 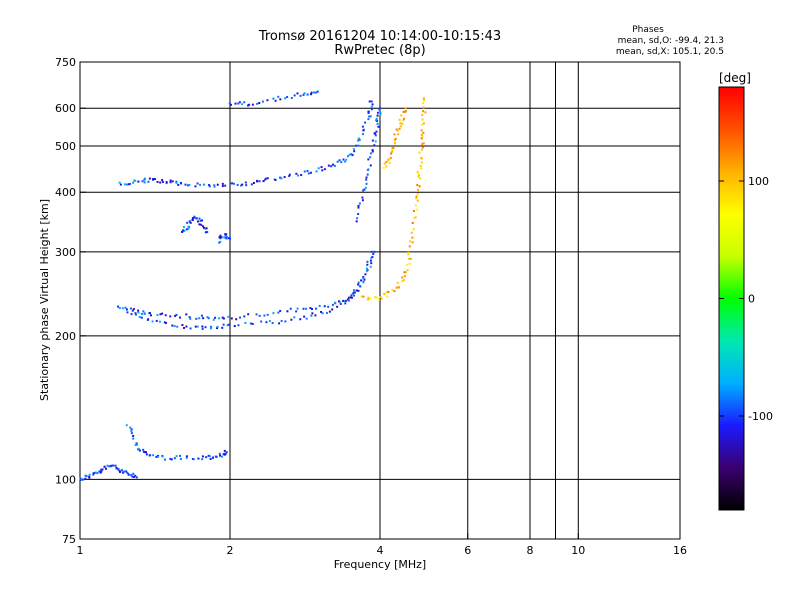 What do you see at coordinates (379, 36) in the screenshot?
I see `chart-title: Tromsø 20161204 10:14:00-10:15:43` at bounding box center [379, 36].